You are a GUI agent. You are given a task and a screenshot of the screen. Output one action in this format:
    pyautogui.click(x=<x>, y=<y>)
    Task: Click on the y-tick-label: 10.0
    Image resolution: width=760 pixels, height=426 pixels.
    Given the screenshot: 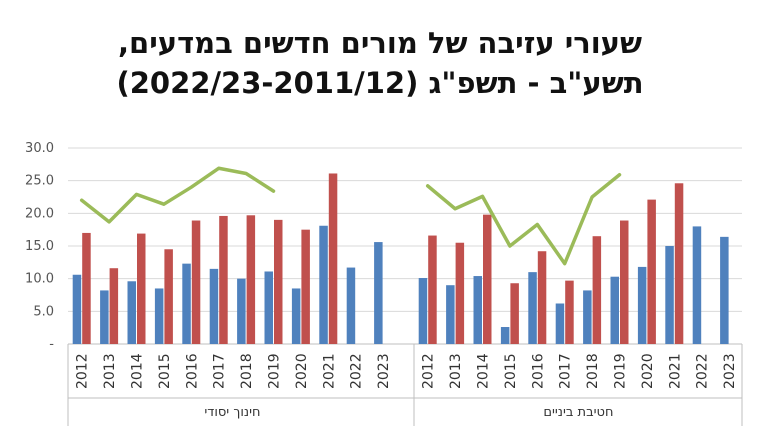 What is the action you would take?
    pyautogui.click(x=39, y=279)
    